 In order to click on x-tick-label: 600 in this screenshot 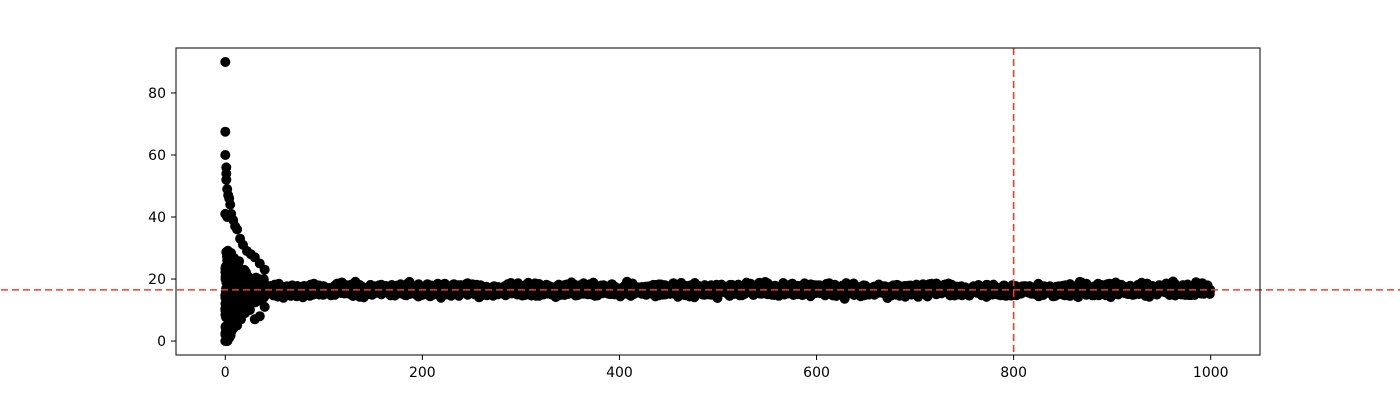, I will do `click(816, 373)`.